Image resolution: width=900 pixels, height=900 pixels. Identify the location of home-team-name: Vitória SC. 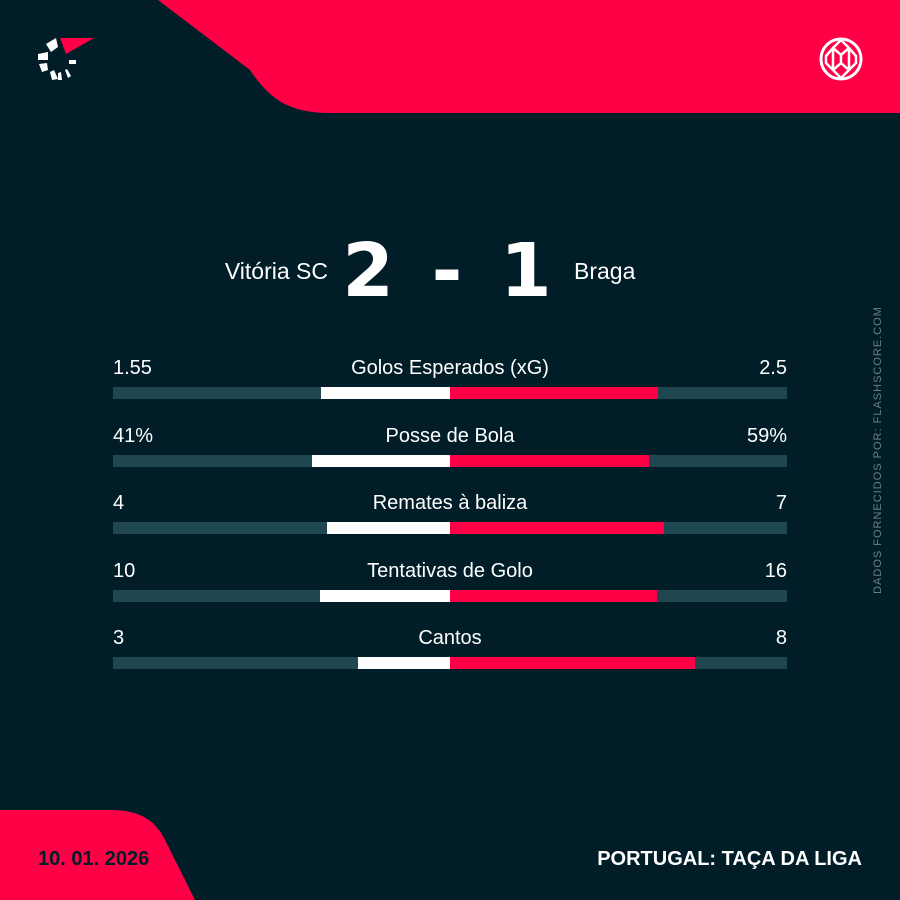
(276, 271).